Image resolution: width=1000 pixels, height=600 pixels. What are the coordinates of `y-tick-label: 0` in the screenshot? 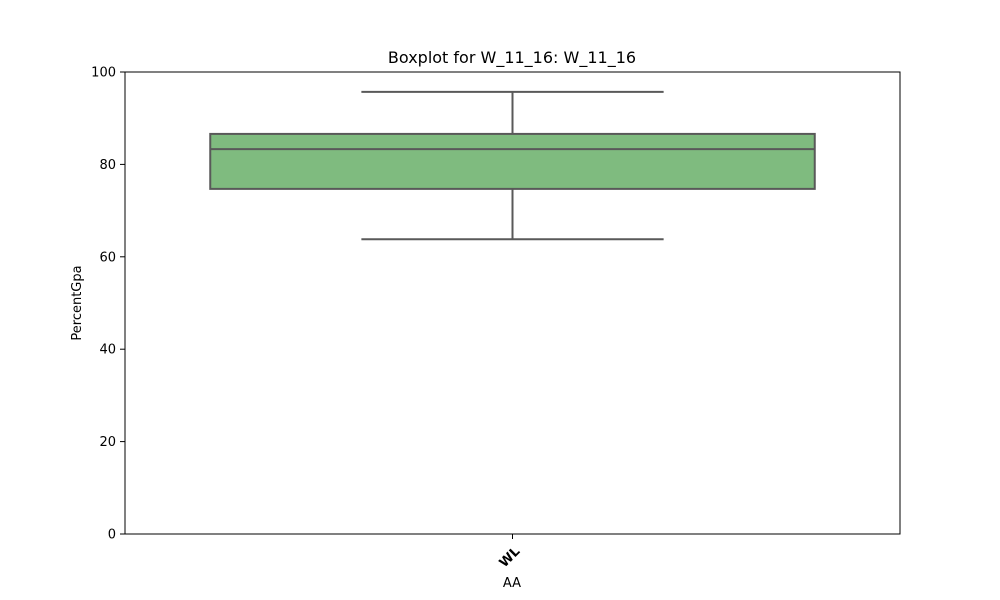 It's located at (112, 535).